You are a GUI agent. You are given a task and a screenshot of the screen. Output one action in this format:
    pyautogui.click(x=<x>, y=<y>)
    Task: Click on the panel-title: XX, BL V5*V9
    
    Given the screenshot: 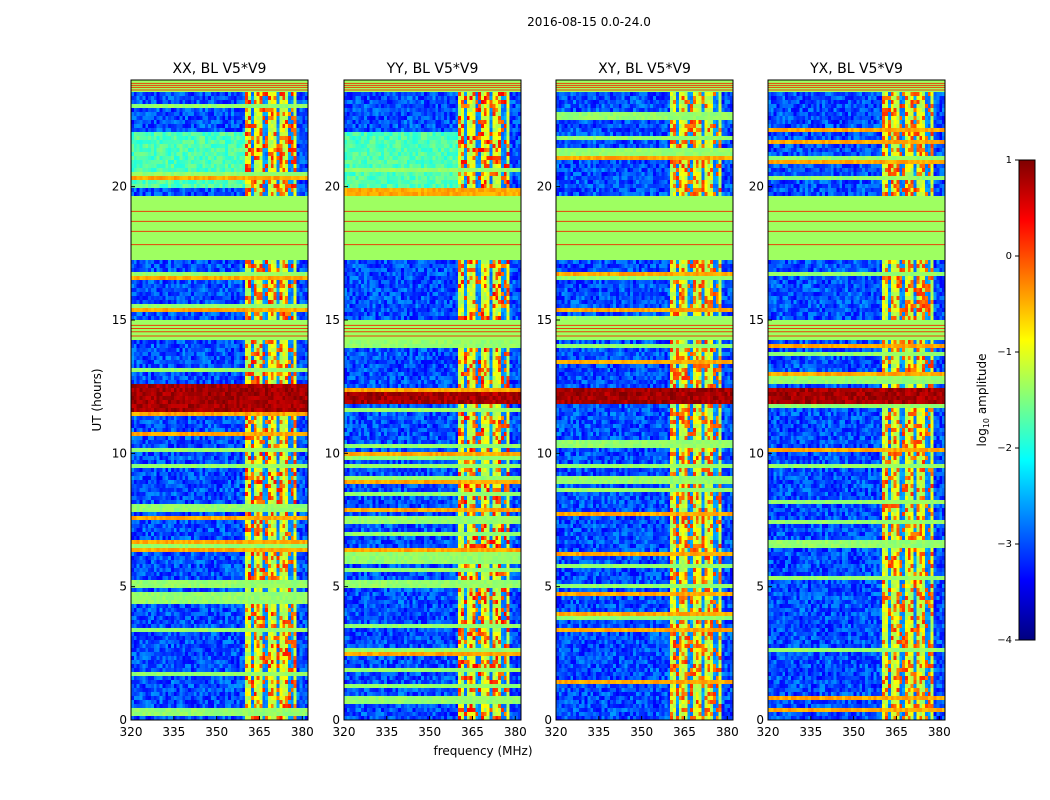 What is the action you would take?
    pyautogui.click(x=220, y=69)
    